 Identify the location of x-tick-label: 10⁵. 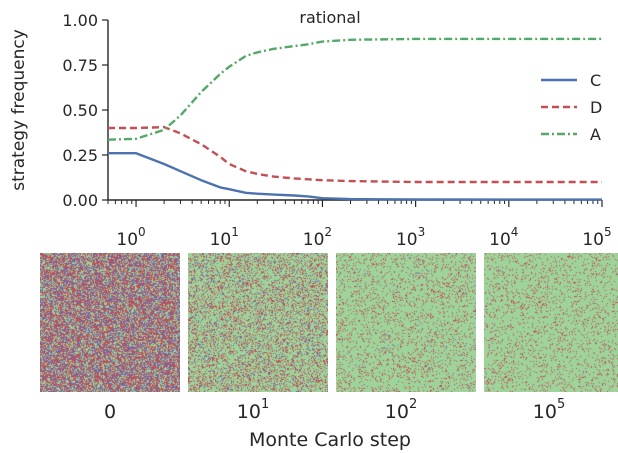
(596, 237).